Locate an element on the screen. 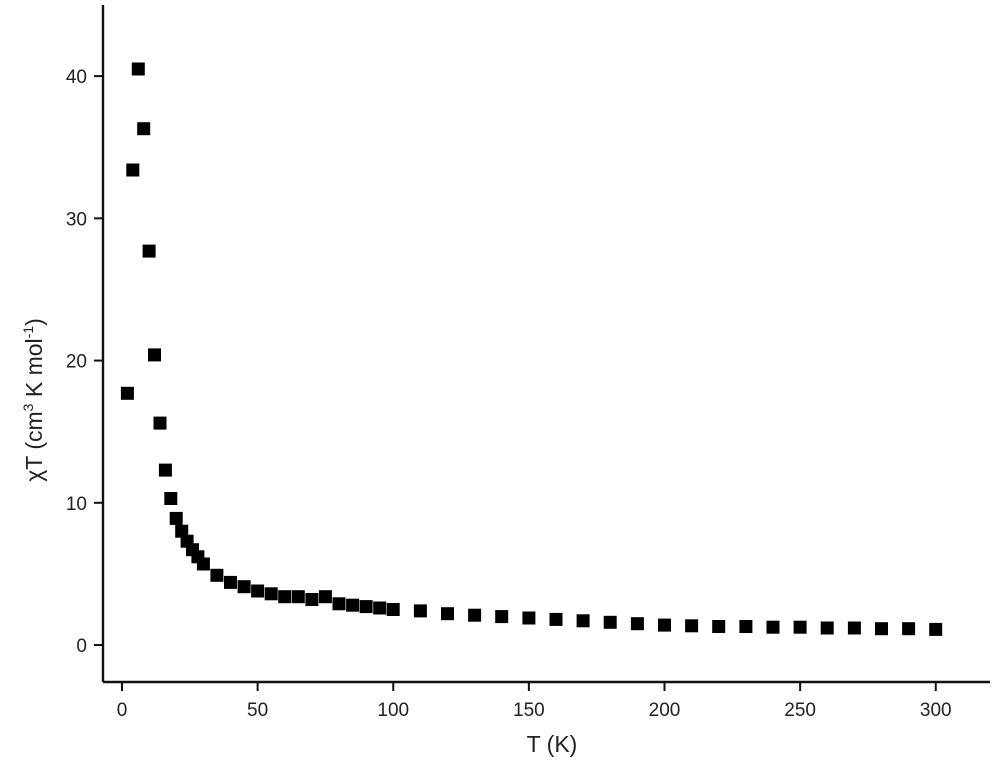 This screenshot has width=1000, height=761. y-axis-title: χT (cm3 K mol-1) is located at coordinates (33, 400).